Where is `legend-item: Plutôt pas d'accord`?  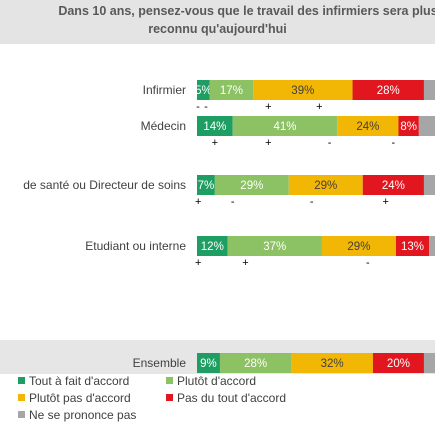
legend-item: Plutôt pas d'accord is located at coordinates (74, 398).